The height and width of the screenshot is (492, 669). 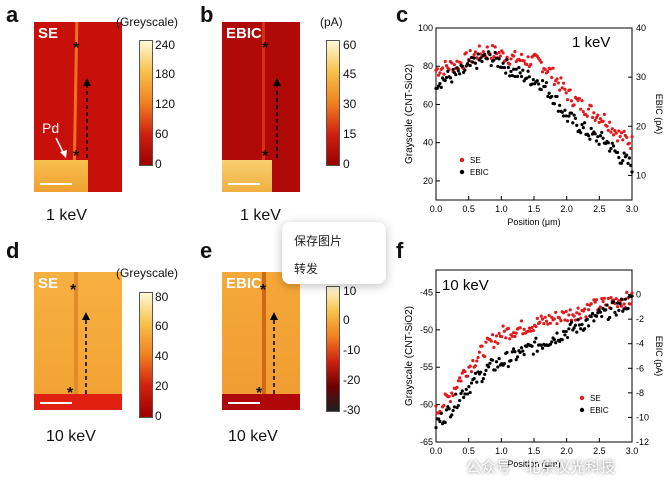 I want to click on star-marker-e-bottom: *, so click(x=259, y=393).